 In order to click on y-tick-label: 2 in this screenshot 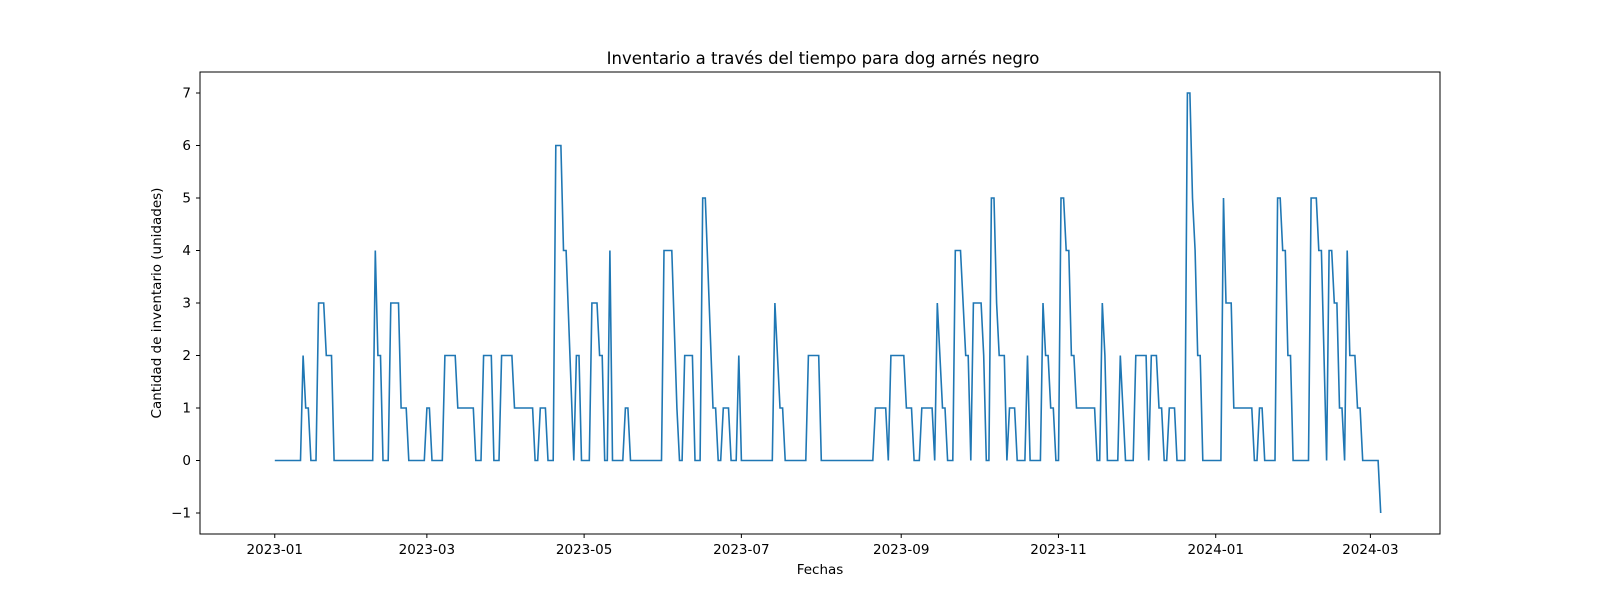, I will do `click(186, 356)`.